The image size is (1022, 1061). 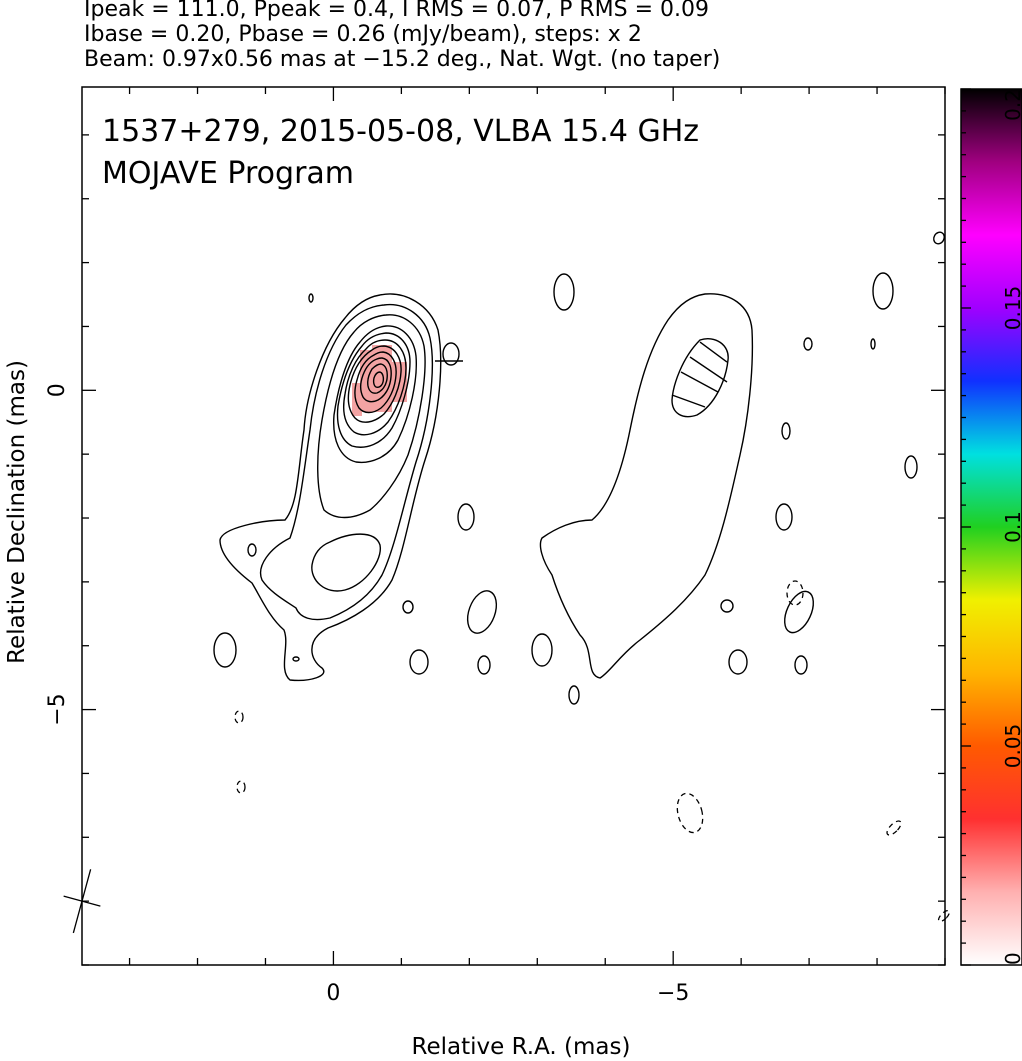 I want to click on y-tick-label-0: 0, so click(x=57, y=390).